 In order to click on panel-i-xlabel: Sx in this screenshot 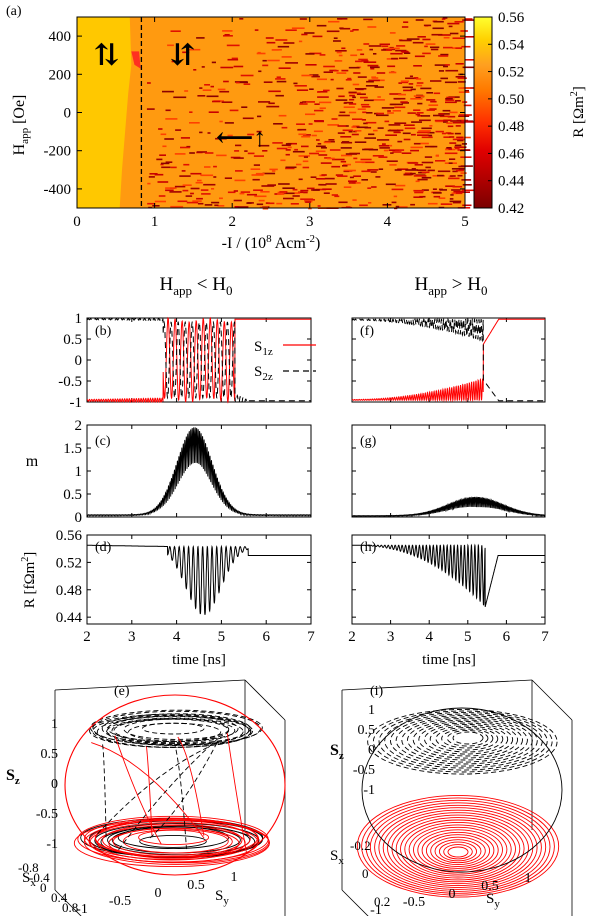, I will do `click(337, 857)`.